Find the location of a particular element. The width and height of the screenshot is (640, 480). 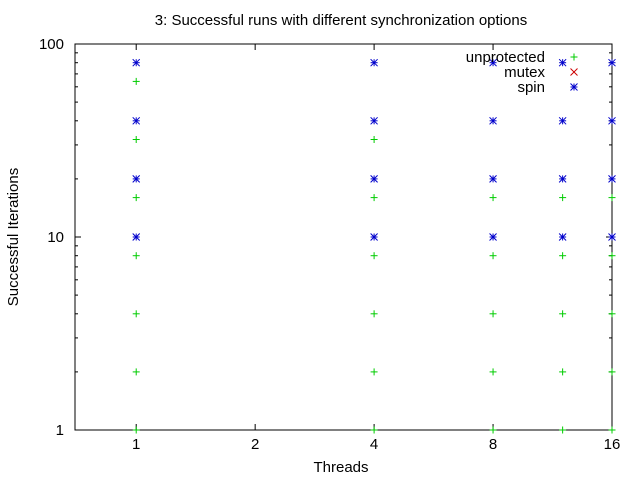

legend-marker-unprotected is located at coordinates (574, 57).